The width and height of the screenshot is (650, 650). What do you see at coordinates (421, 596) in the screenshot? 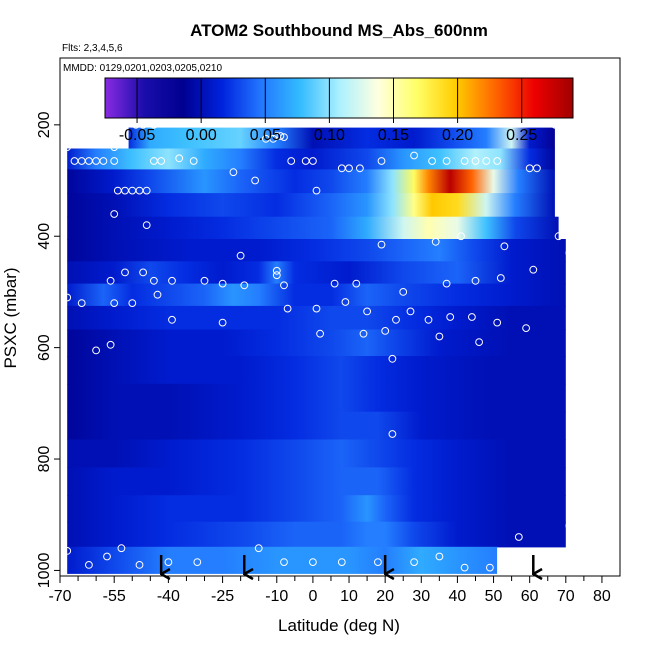
I see `x-tick-label: 30` at bounding box center [421, 596].